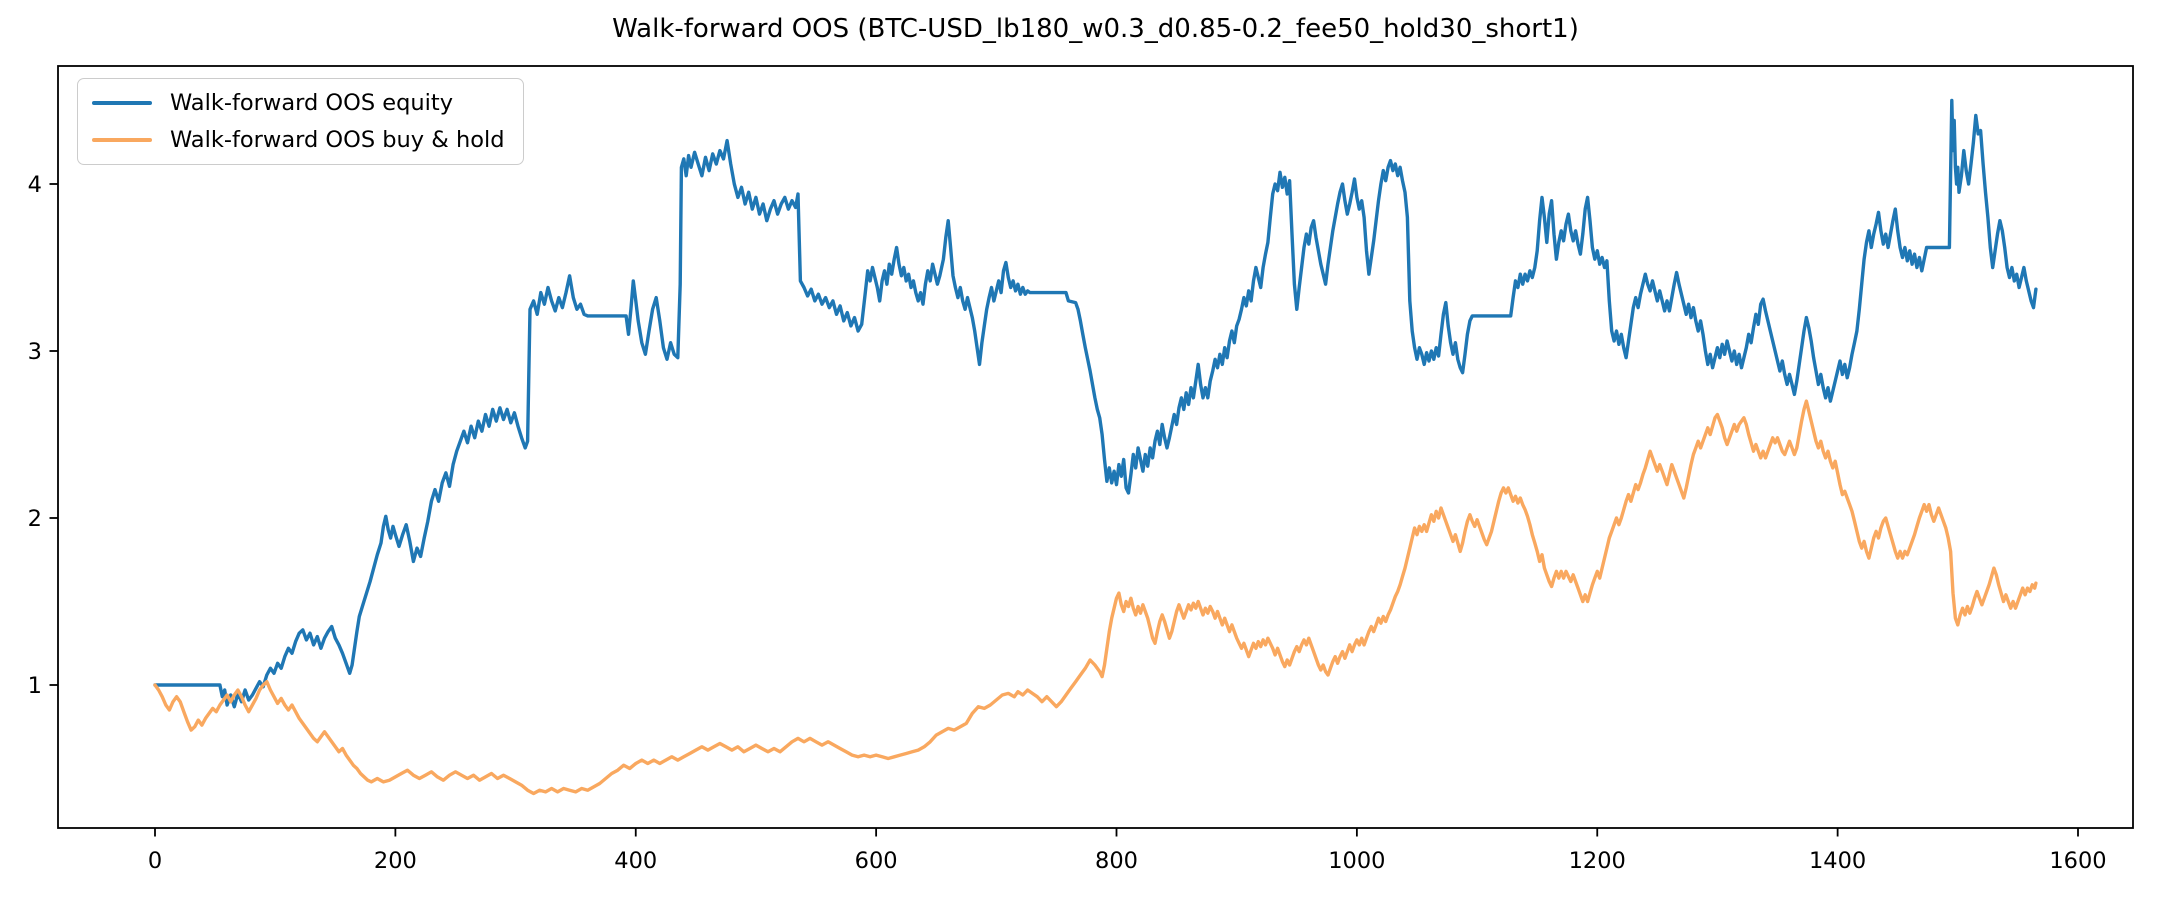  Describe the element at coordinates (35, 519) in the screenshot. I see `y-tick-label: 2` at that location.